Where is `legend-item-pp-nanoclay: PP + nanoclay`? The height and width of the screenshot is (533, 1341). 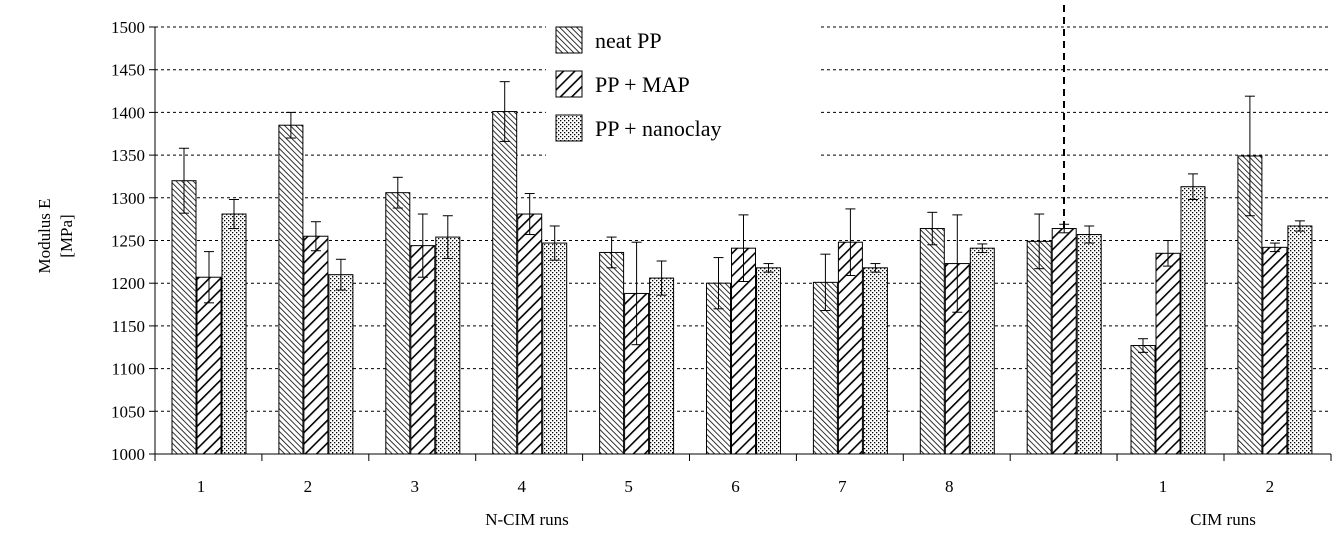
legend-item-pp-nanoclay: PP + nanoclay is located at coordinates (638, 128).